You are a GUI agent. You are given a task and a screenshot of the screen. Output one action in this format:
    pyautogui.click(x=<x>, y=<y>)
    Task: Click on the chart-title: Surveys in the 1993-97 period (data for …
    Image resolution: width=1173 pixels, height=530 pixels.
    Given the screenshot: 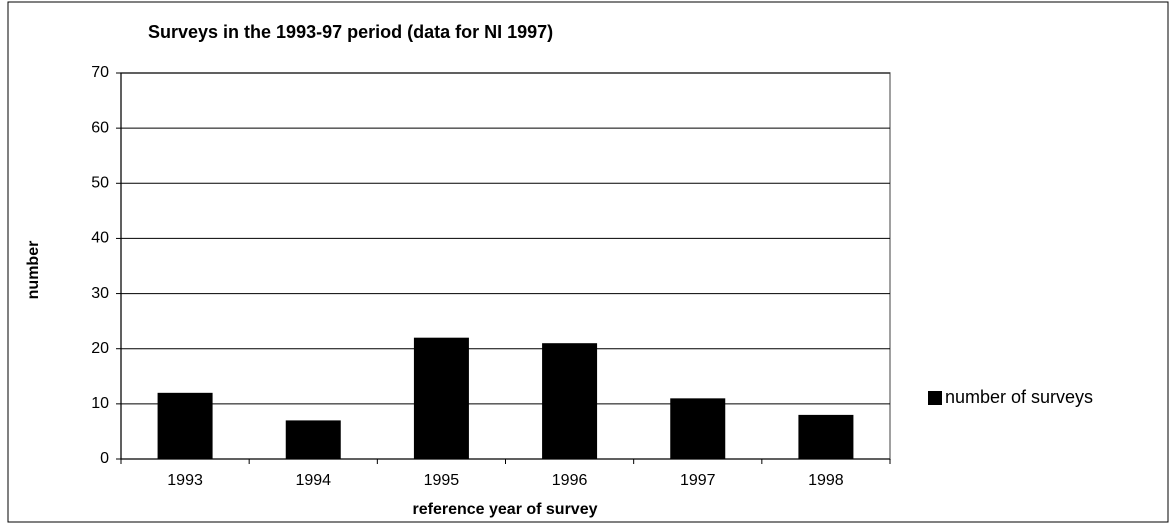 What is the action you would take?
    pyautogui.click(x=350, y=32)
    